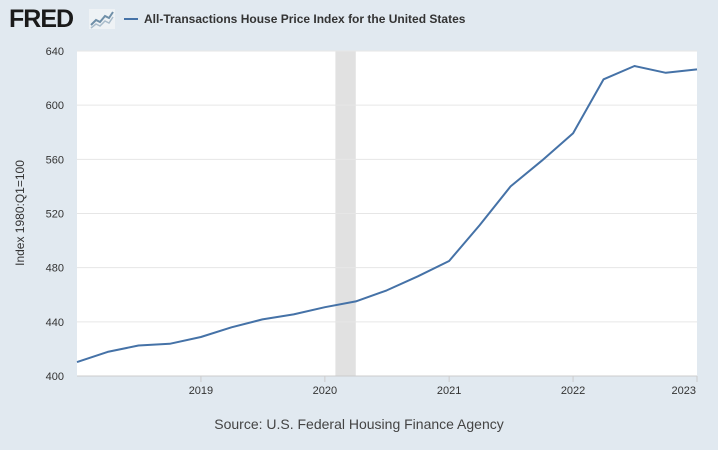 The height and width of the screenshot is (450, 718). Describe the element at coordinates (325, 391) in the screenshot. I see `x-tick-label: 2020` at that location.